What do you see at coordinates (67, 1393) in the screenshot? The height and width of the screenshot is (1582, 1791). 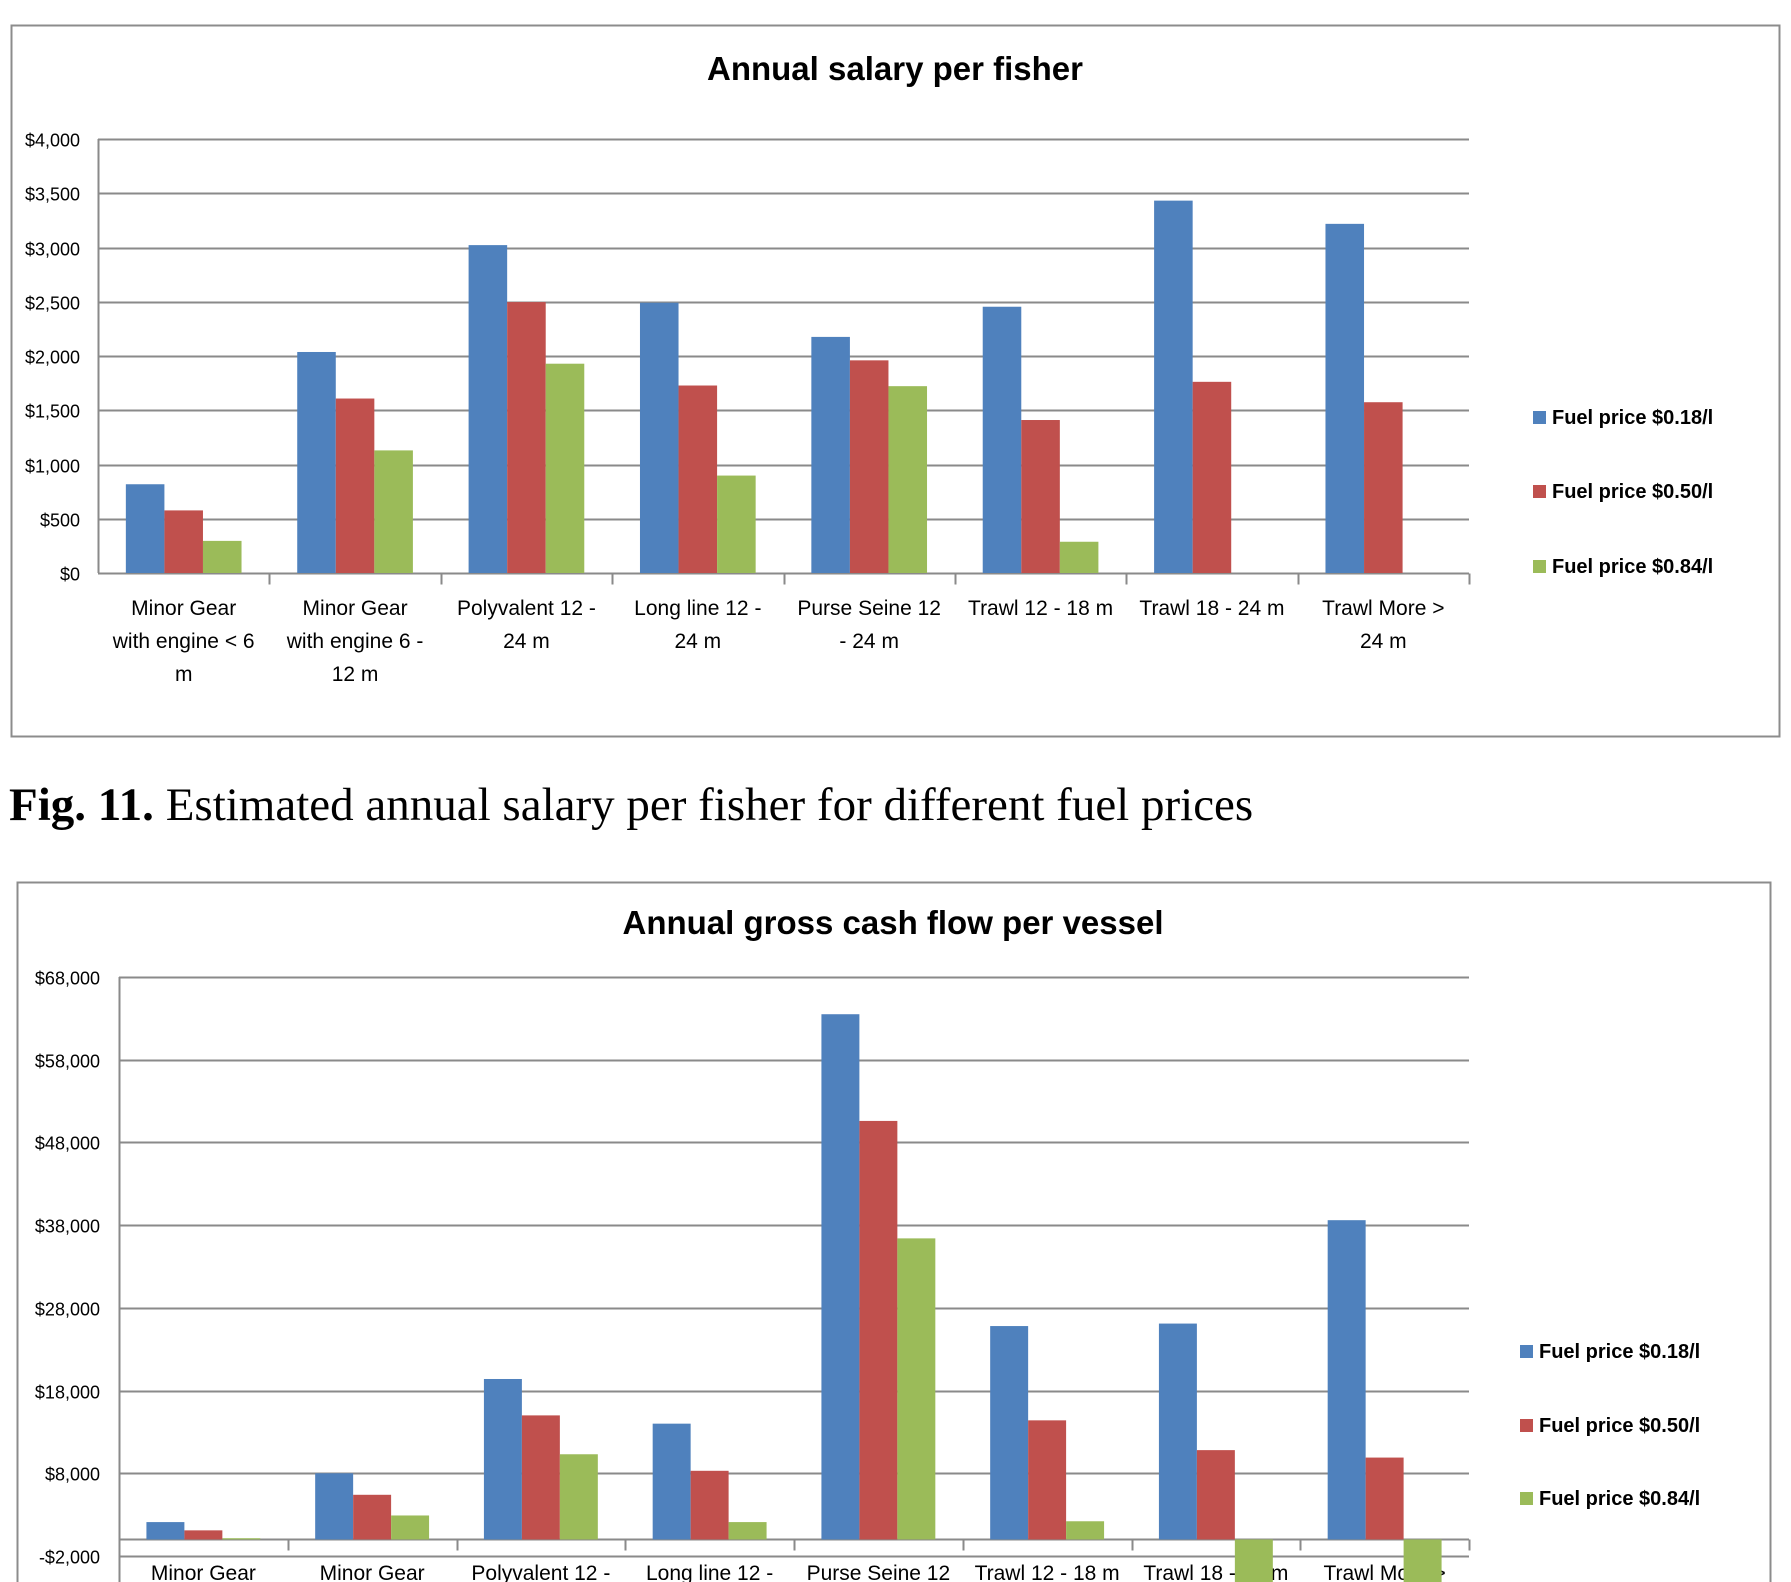 I see `y-tick-label: $18,000` at bounding box center [67, 1393].